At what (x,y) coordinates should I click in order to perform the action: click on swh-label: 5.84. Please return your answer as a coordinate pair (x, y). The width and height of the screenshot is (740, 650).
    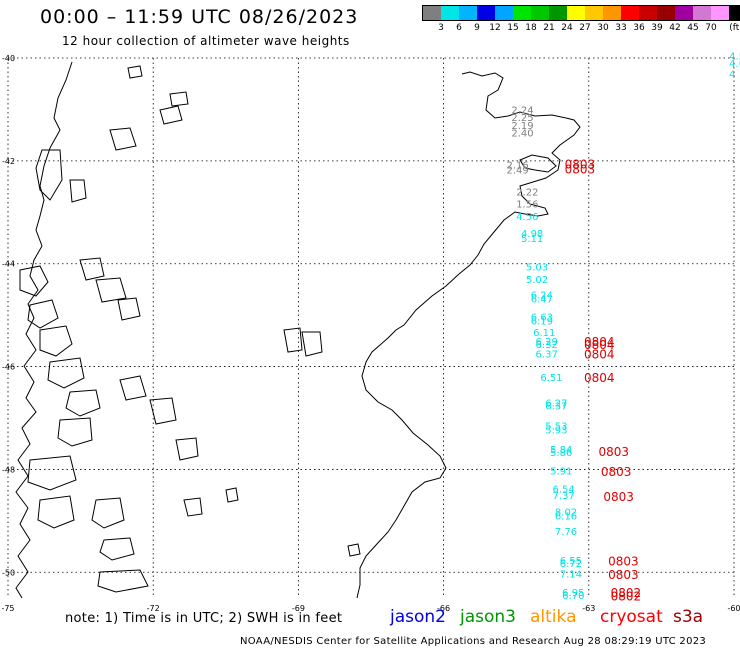
    Looking at the image, I should click on (561, 450).